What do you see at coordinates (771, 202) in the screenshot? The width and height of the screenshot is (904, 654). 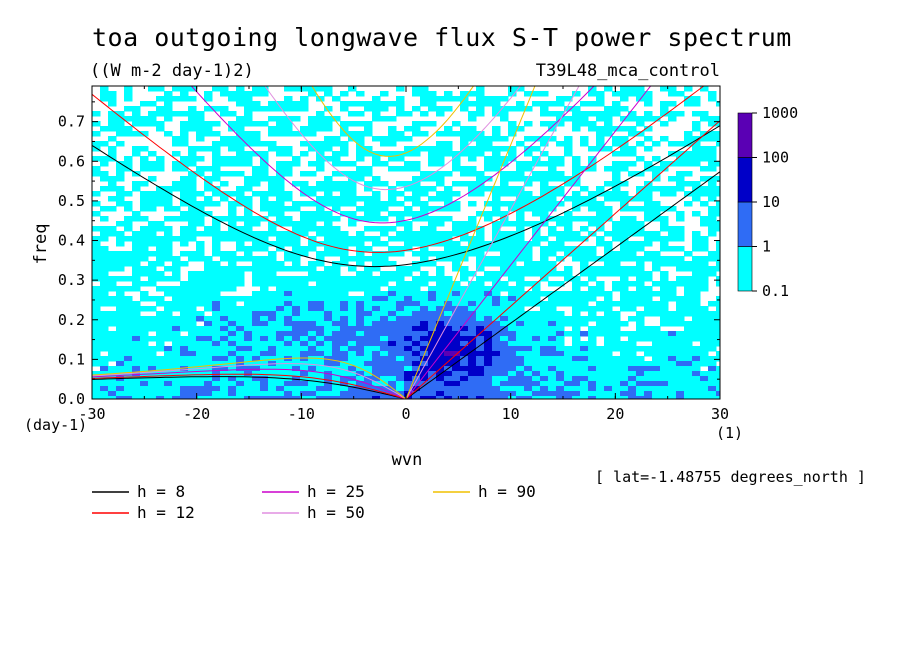 I see `colorbar-label: 10` at bounding box center [771, 202].